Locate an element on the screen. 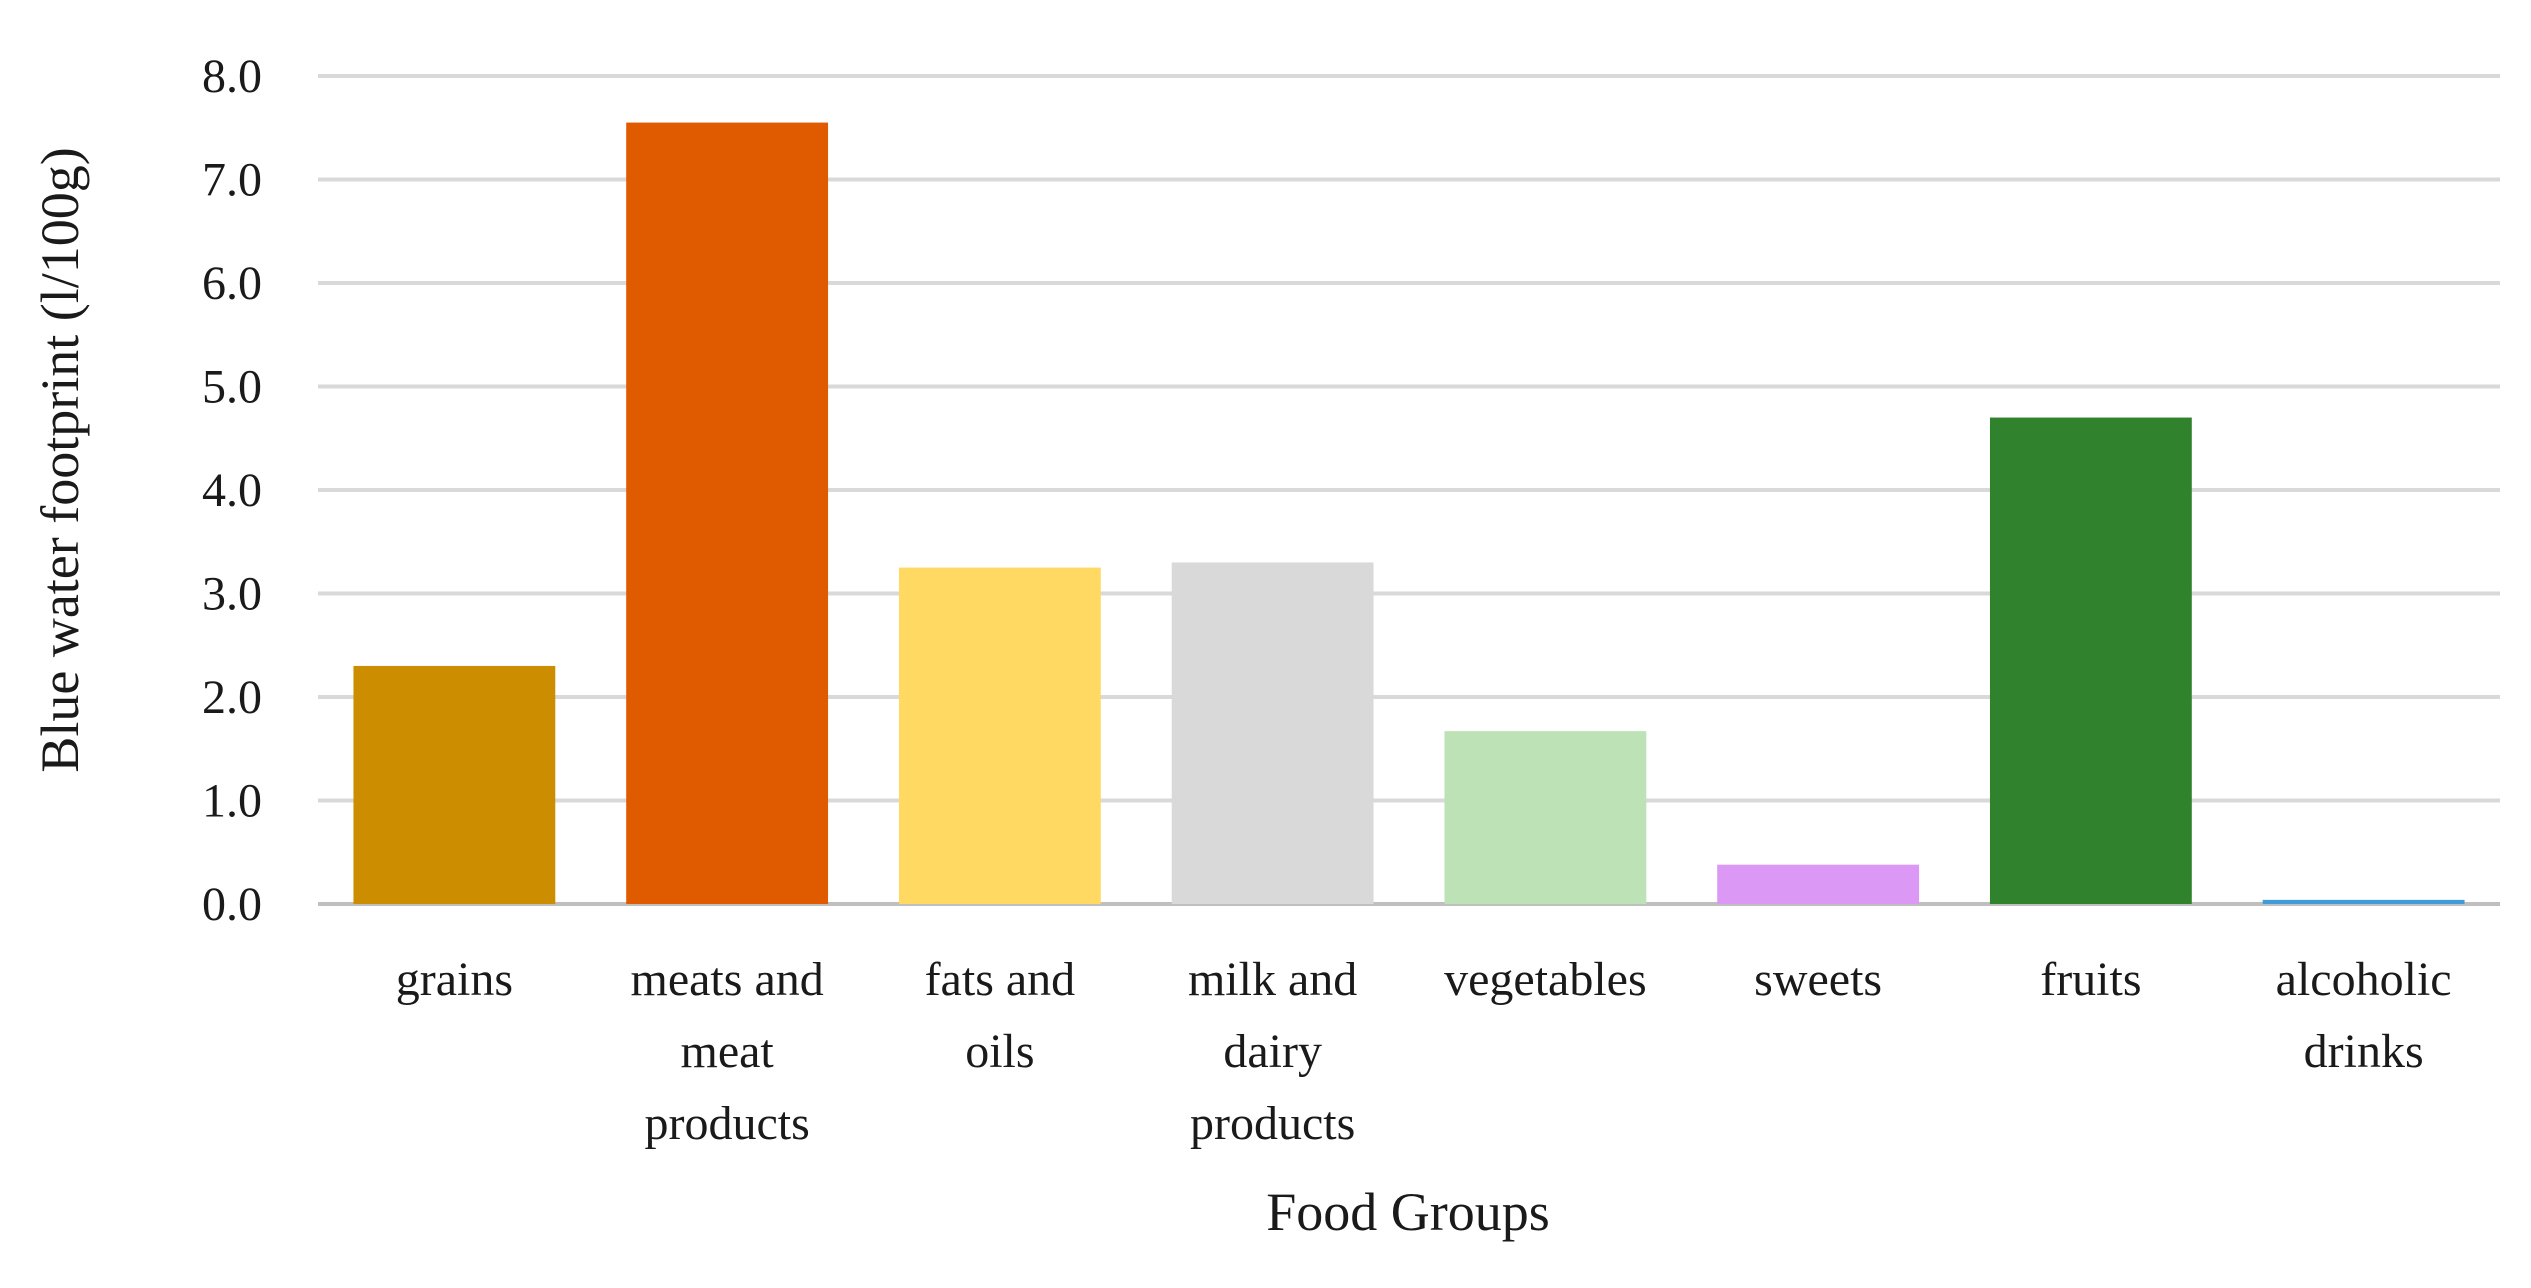  x-category-label-line: grains is located at coordinates (454, 979).